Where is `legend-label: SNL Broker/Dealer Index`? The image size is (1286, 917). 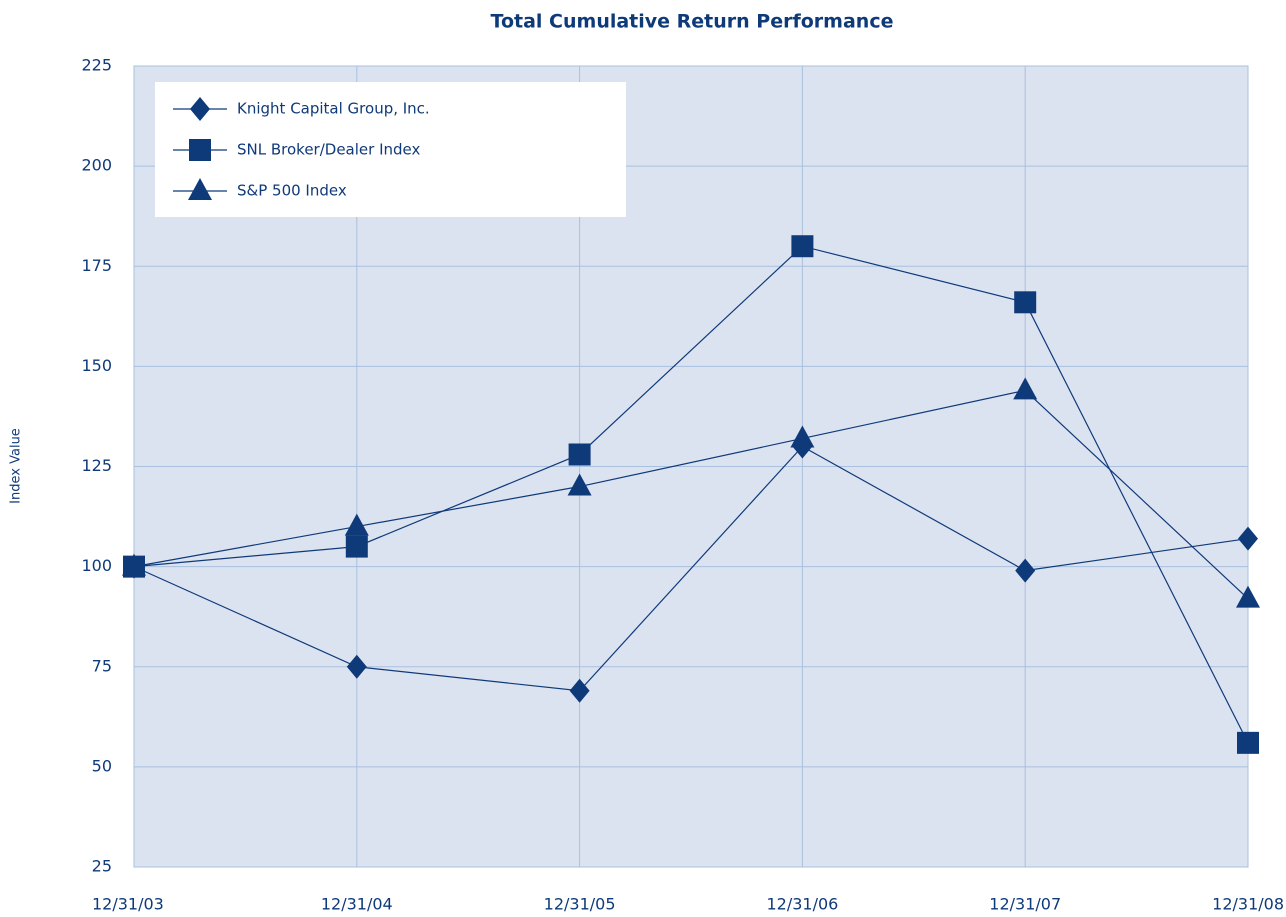 legend-label: SNL Broker/Dealer Index is located at coordinates (328, 150).